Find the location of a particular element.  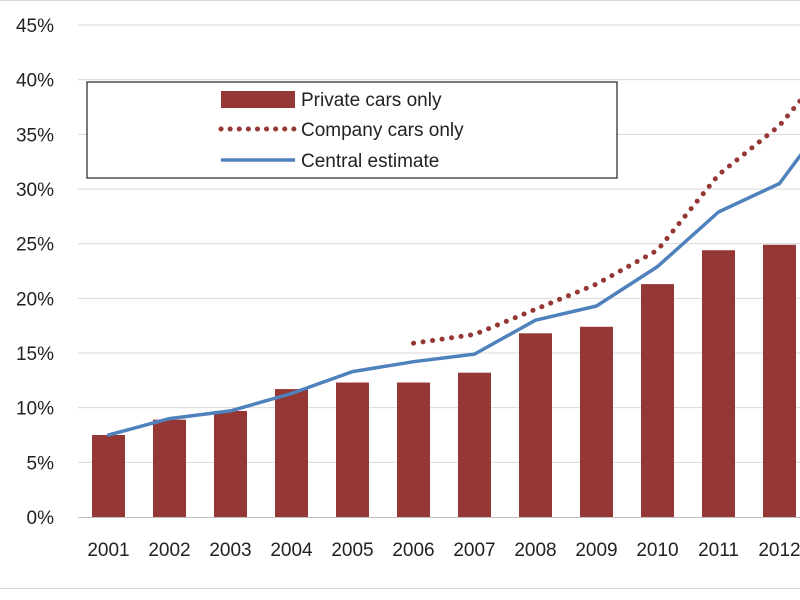

y-tick-label: 0% is located at coordinates (41, 518).